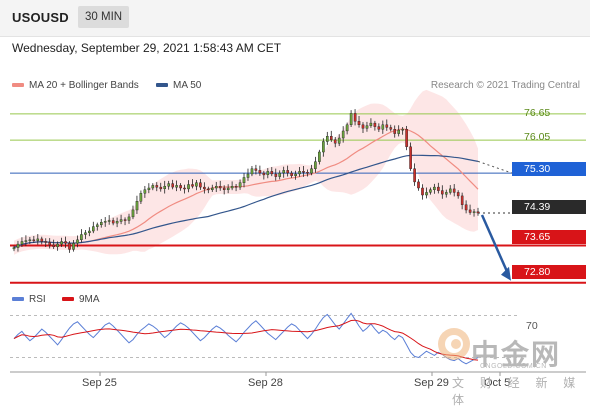  I want to click on toolbar: USOUSD 30 MIN, so click(295, 18).